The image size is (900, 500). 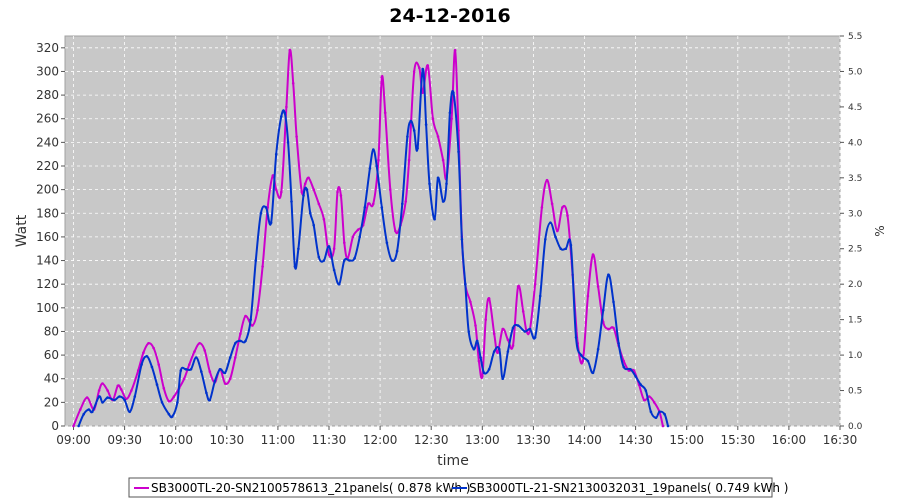 I want to click on y-tick-label: 100, so click(x=47, y=308).